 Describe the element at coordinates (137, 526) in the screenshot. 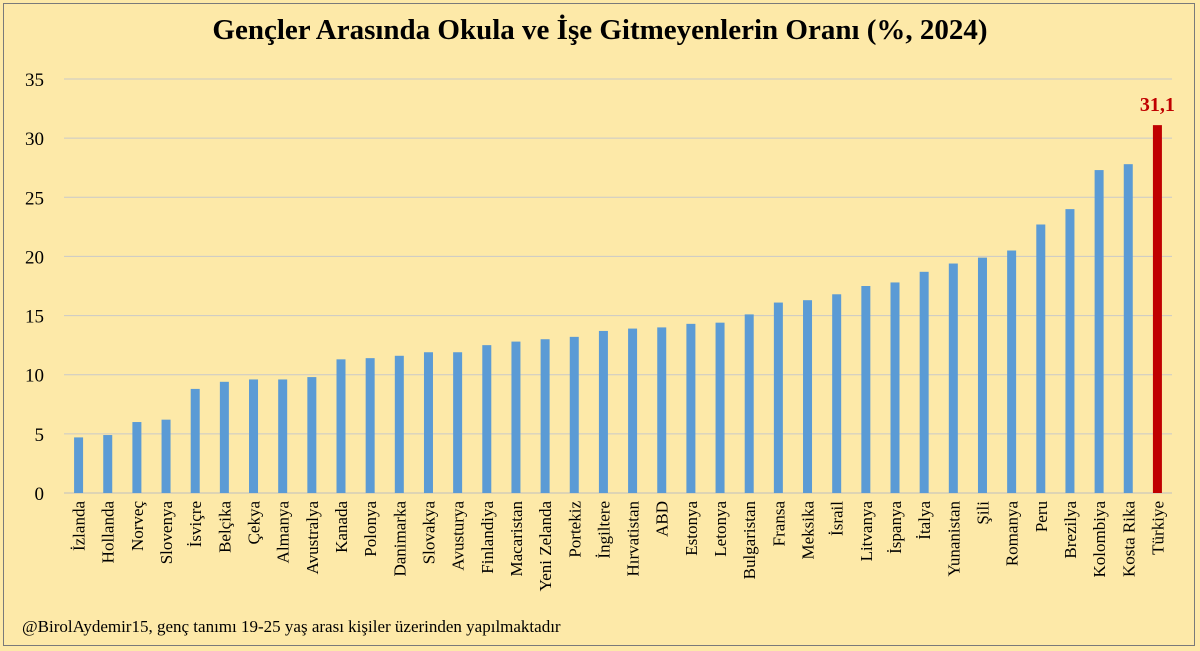

I see `x-tick-label: Norveç` at that location.